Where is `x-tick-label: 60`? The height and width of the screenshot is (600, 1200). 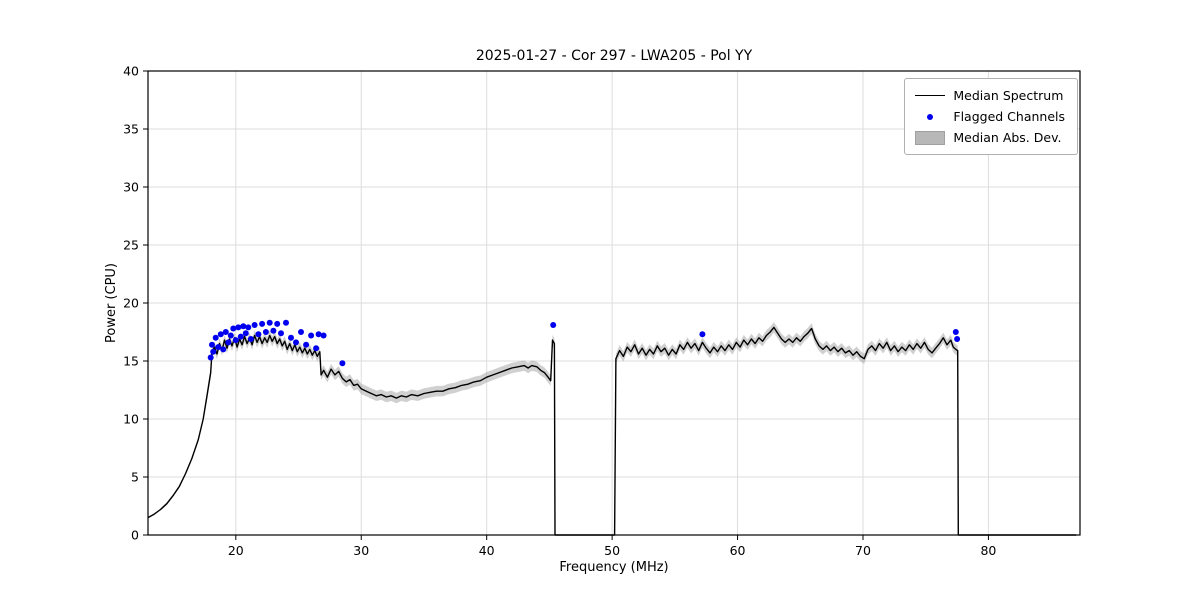 x-tick-label: 60 is located at coordinates (738, 550).